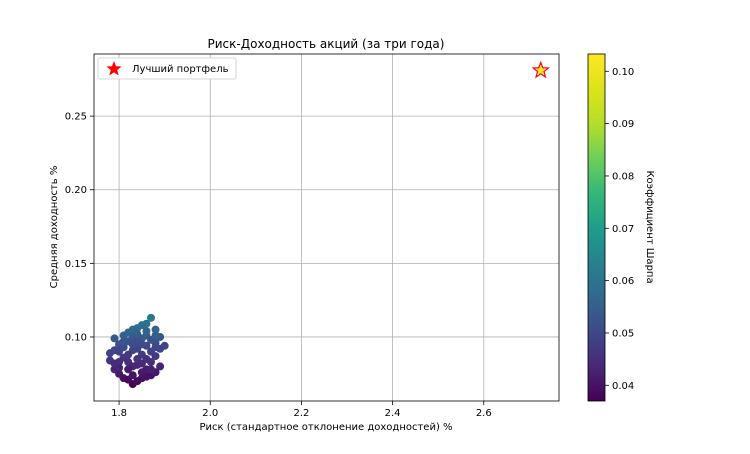 This screenshot has width=750, height=454. Describe the element at coordinates (596, 227) in the screenshot. I see `colorbar` at that location.